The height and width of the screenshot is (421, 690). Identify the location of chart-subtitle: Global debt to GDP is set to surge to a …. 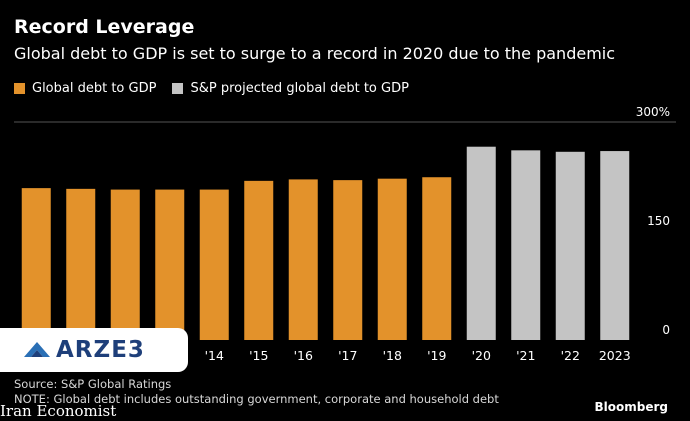
(315, 53).